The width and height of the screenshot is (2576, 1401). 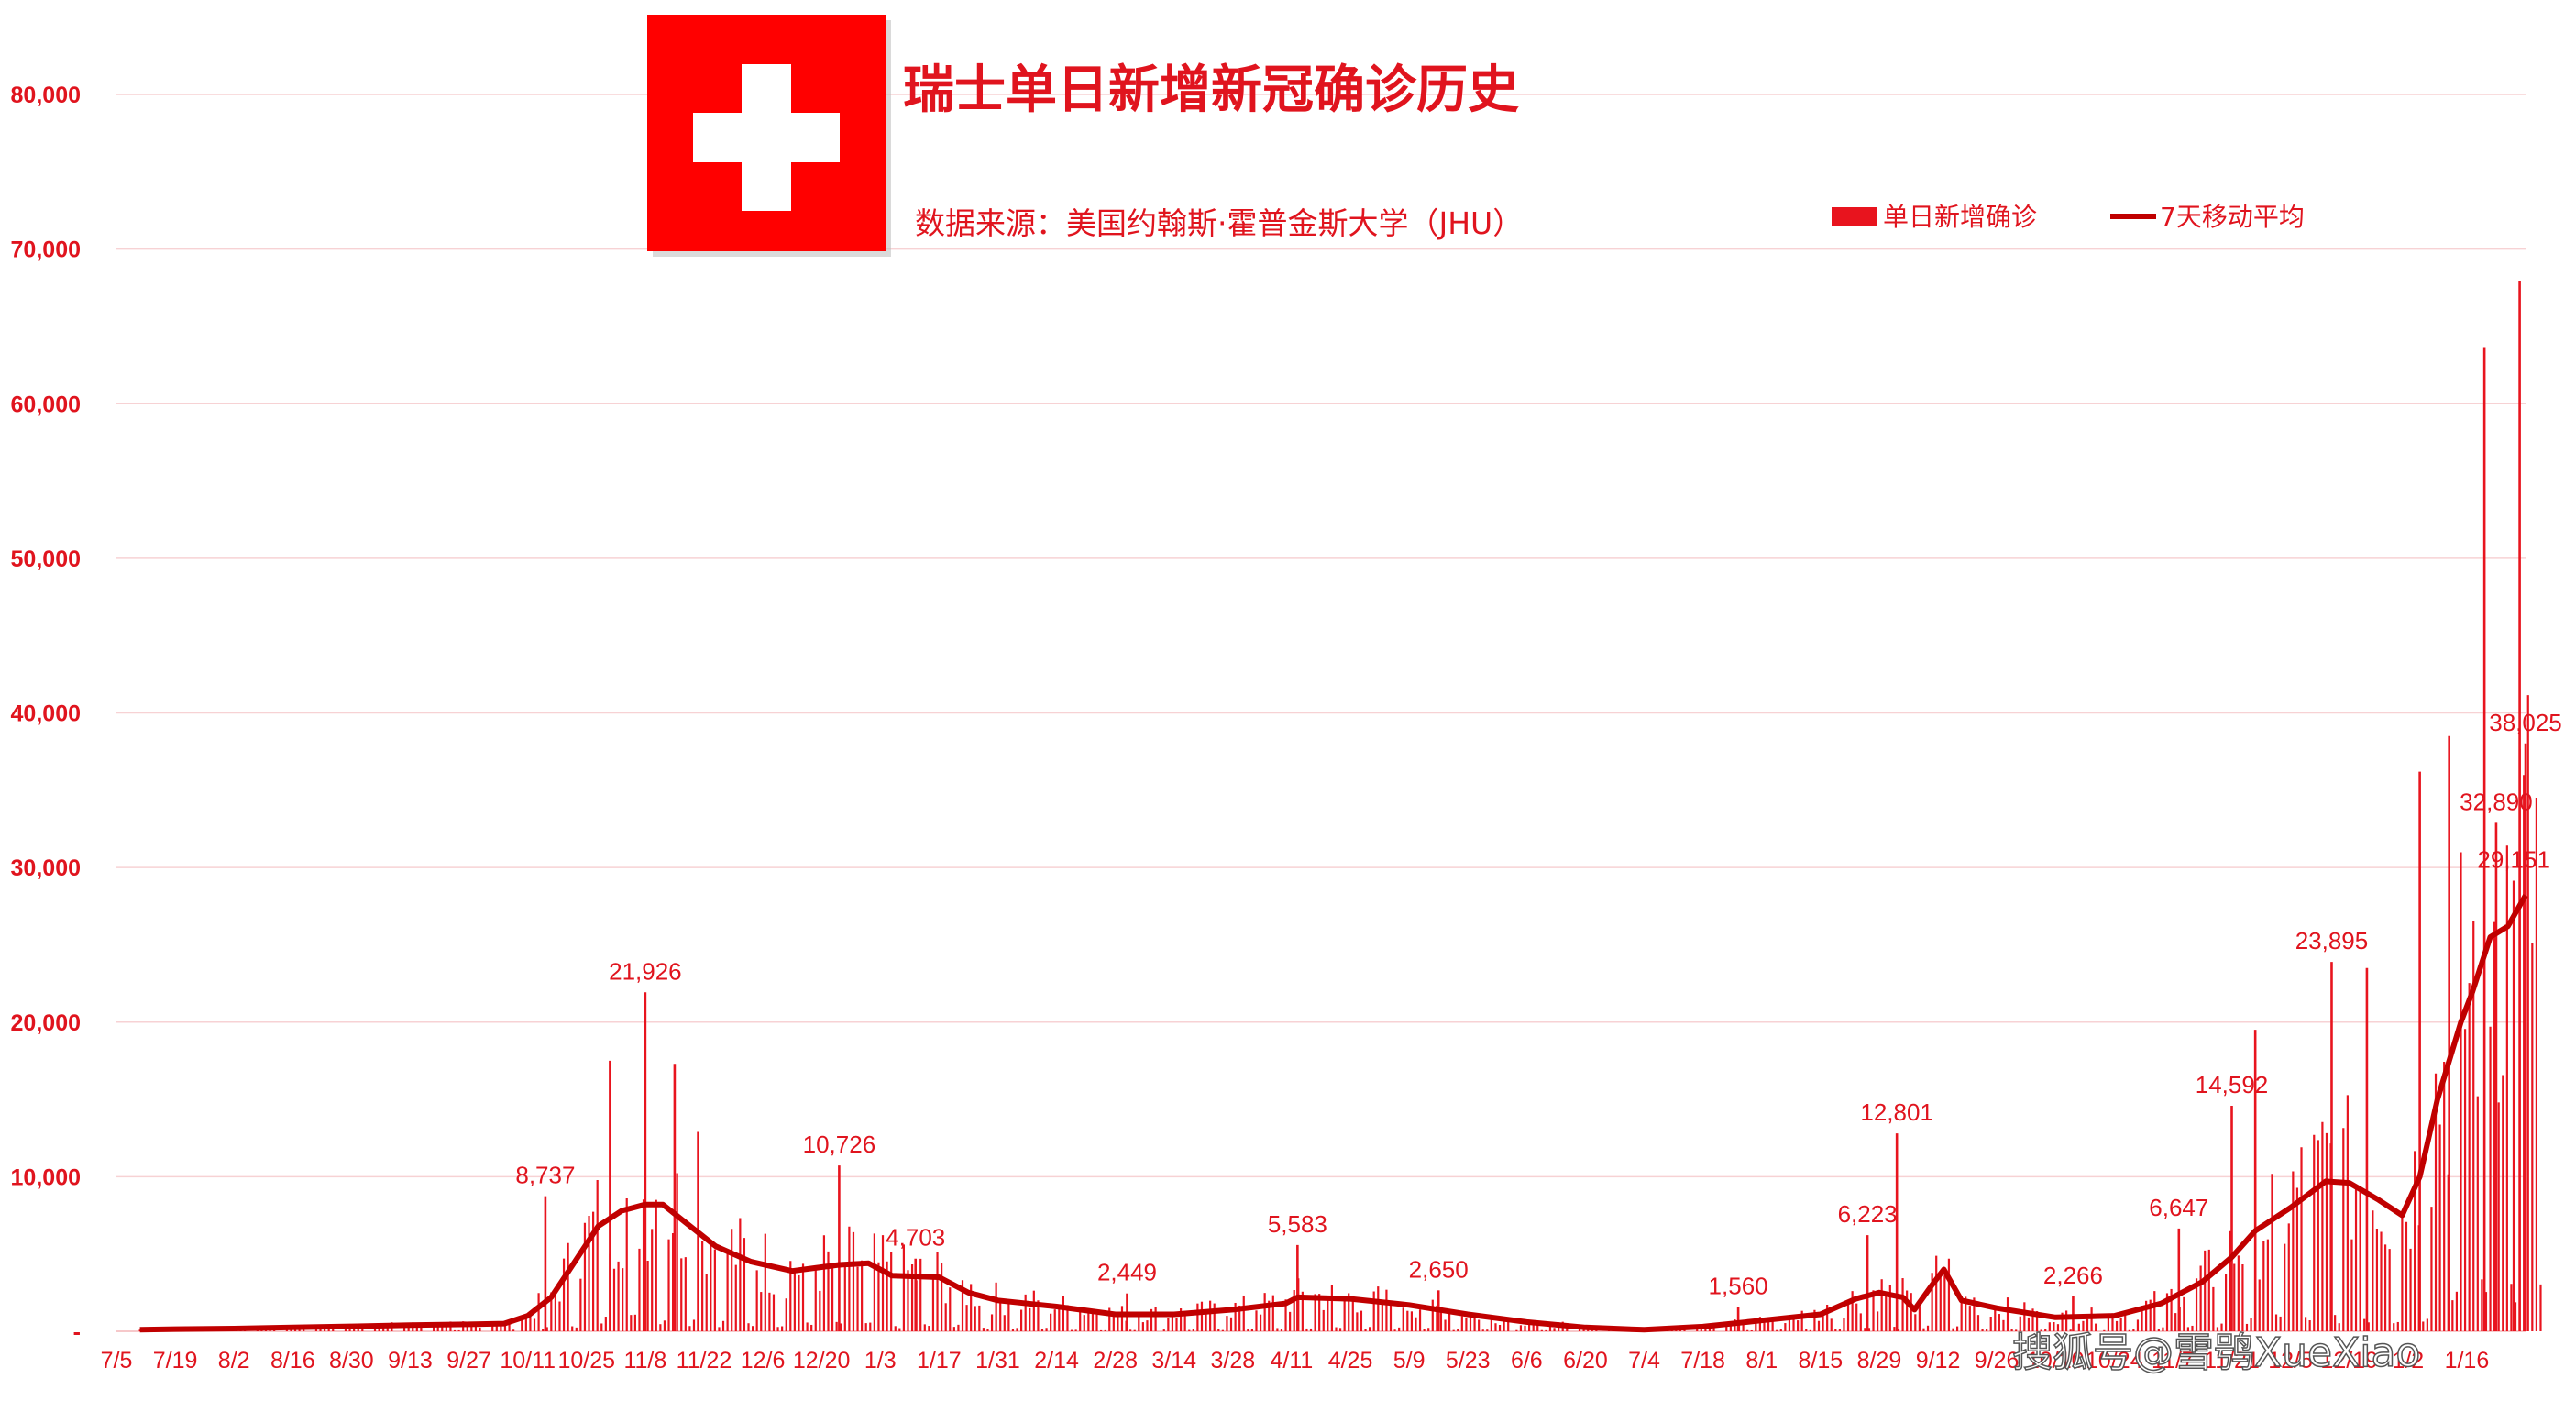 I want to click on y-tick-label: 10,000, so click(x=46, y=1177).